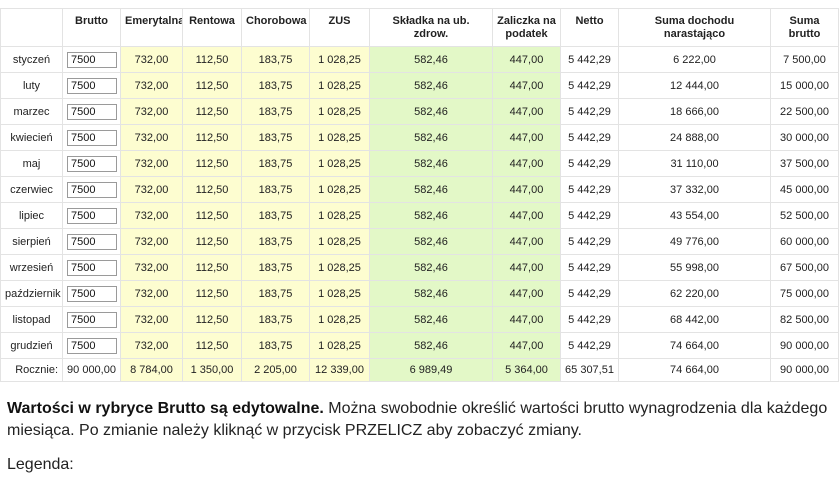 This screenshot has width=840, height=480. I want to click on month-label: czerwiec, so click(31, 189).